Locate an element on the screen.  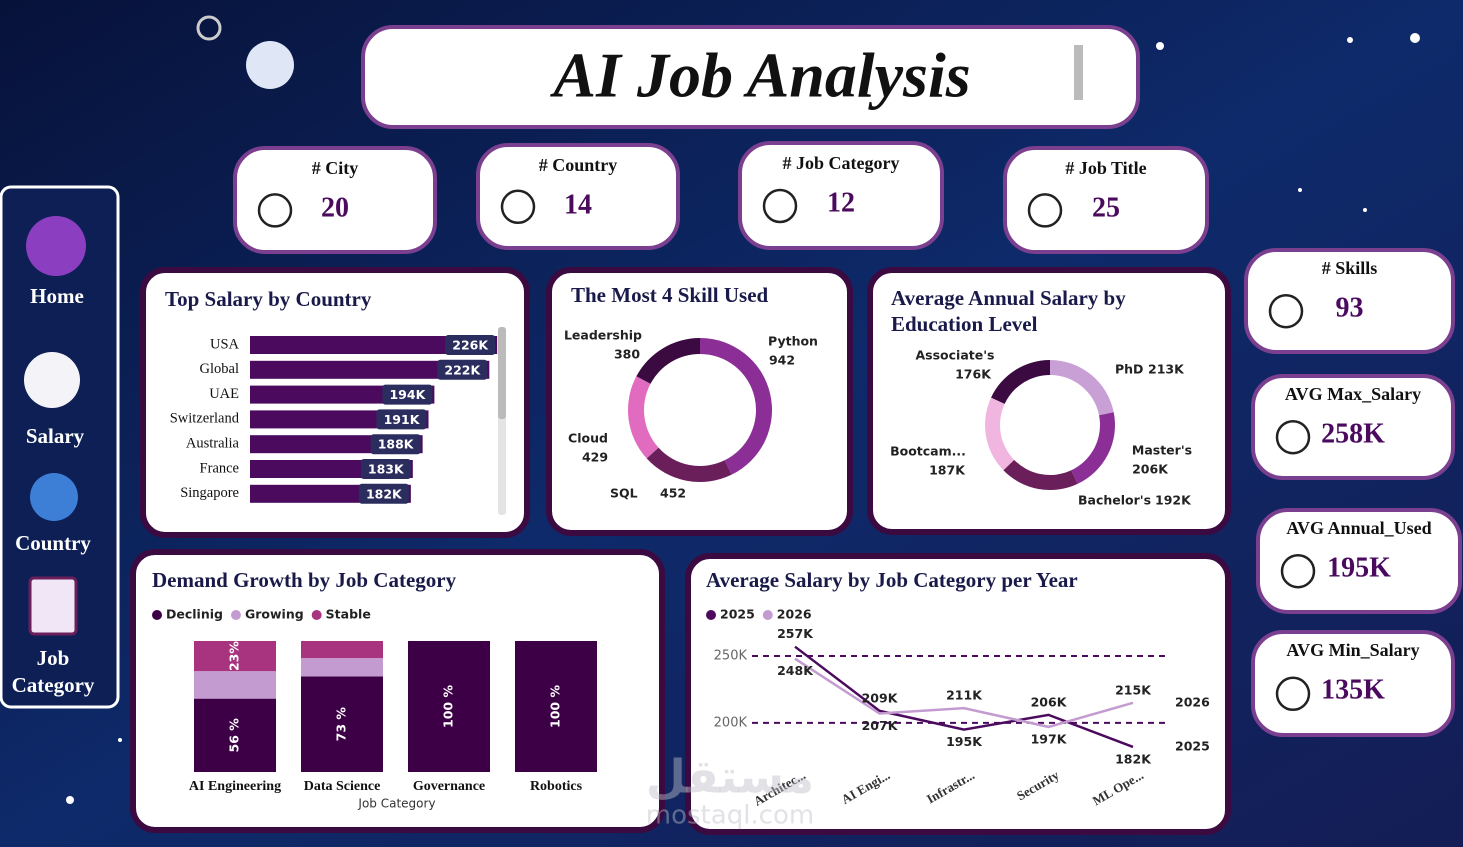
logo-icon is located at coordinates (209, 28).